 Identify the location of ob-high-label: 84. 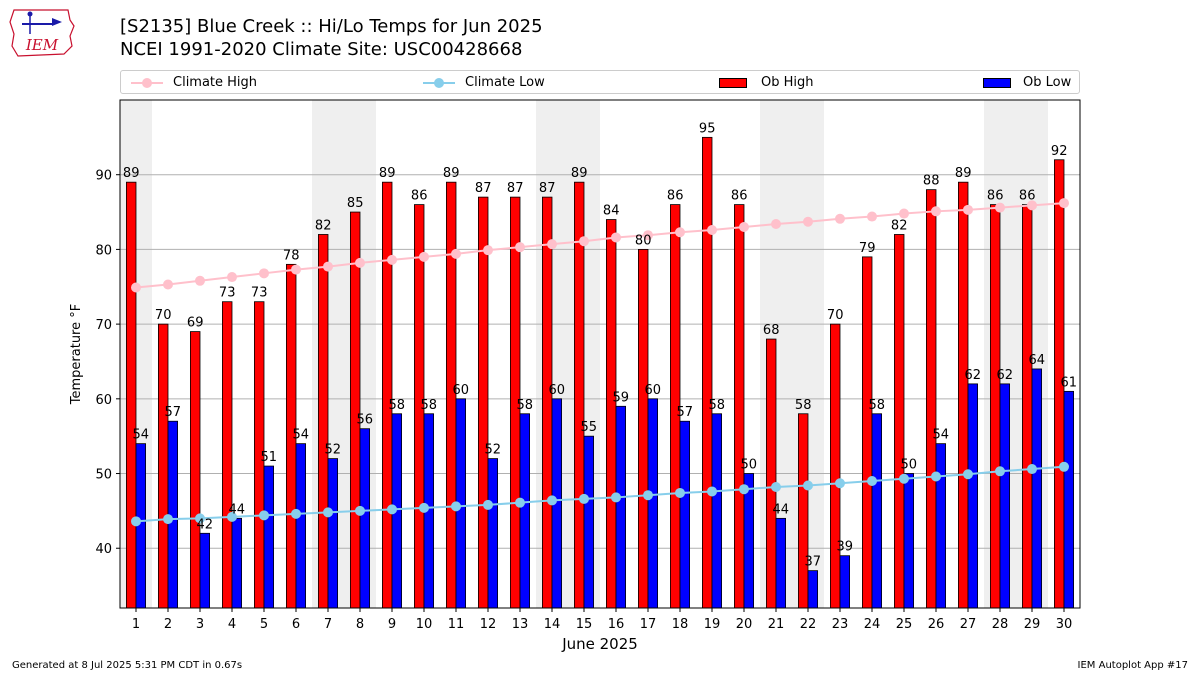
(611, 211).